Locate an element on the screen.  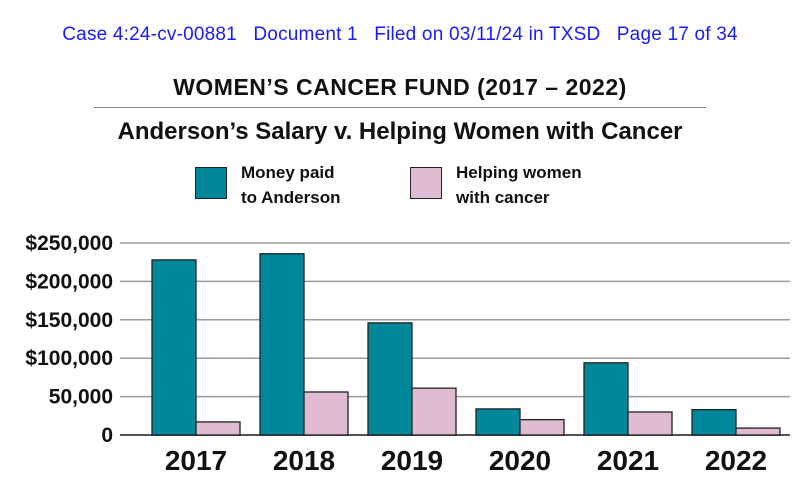
legend-item-helping: Helping women with cancer is located at coordinates (513, 185).